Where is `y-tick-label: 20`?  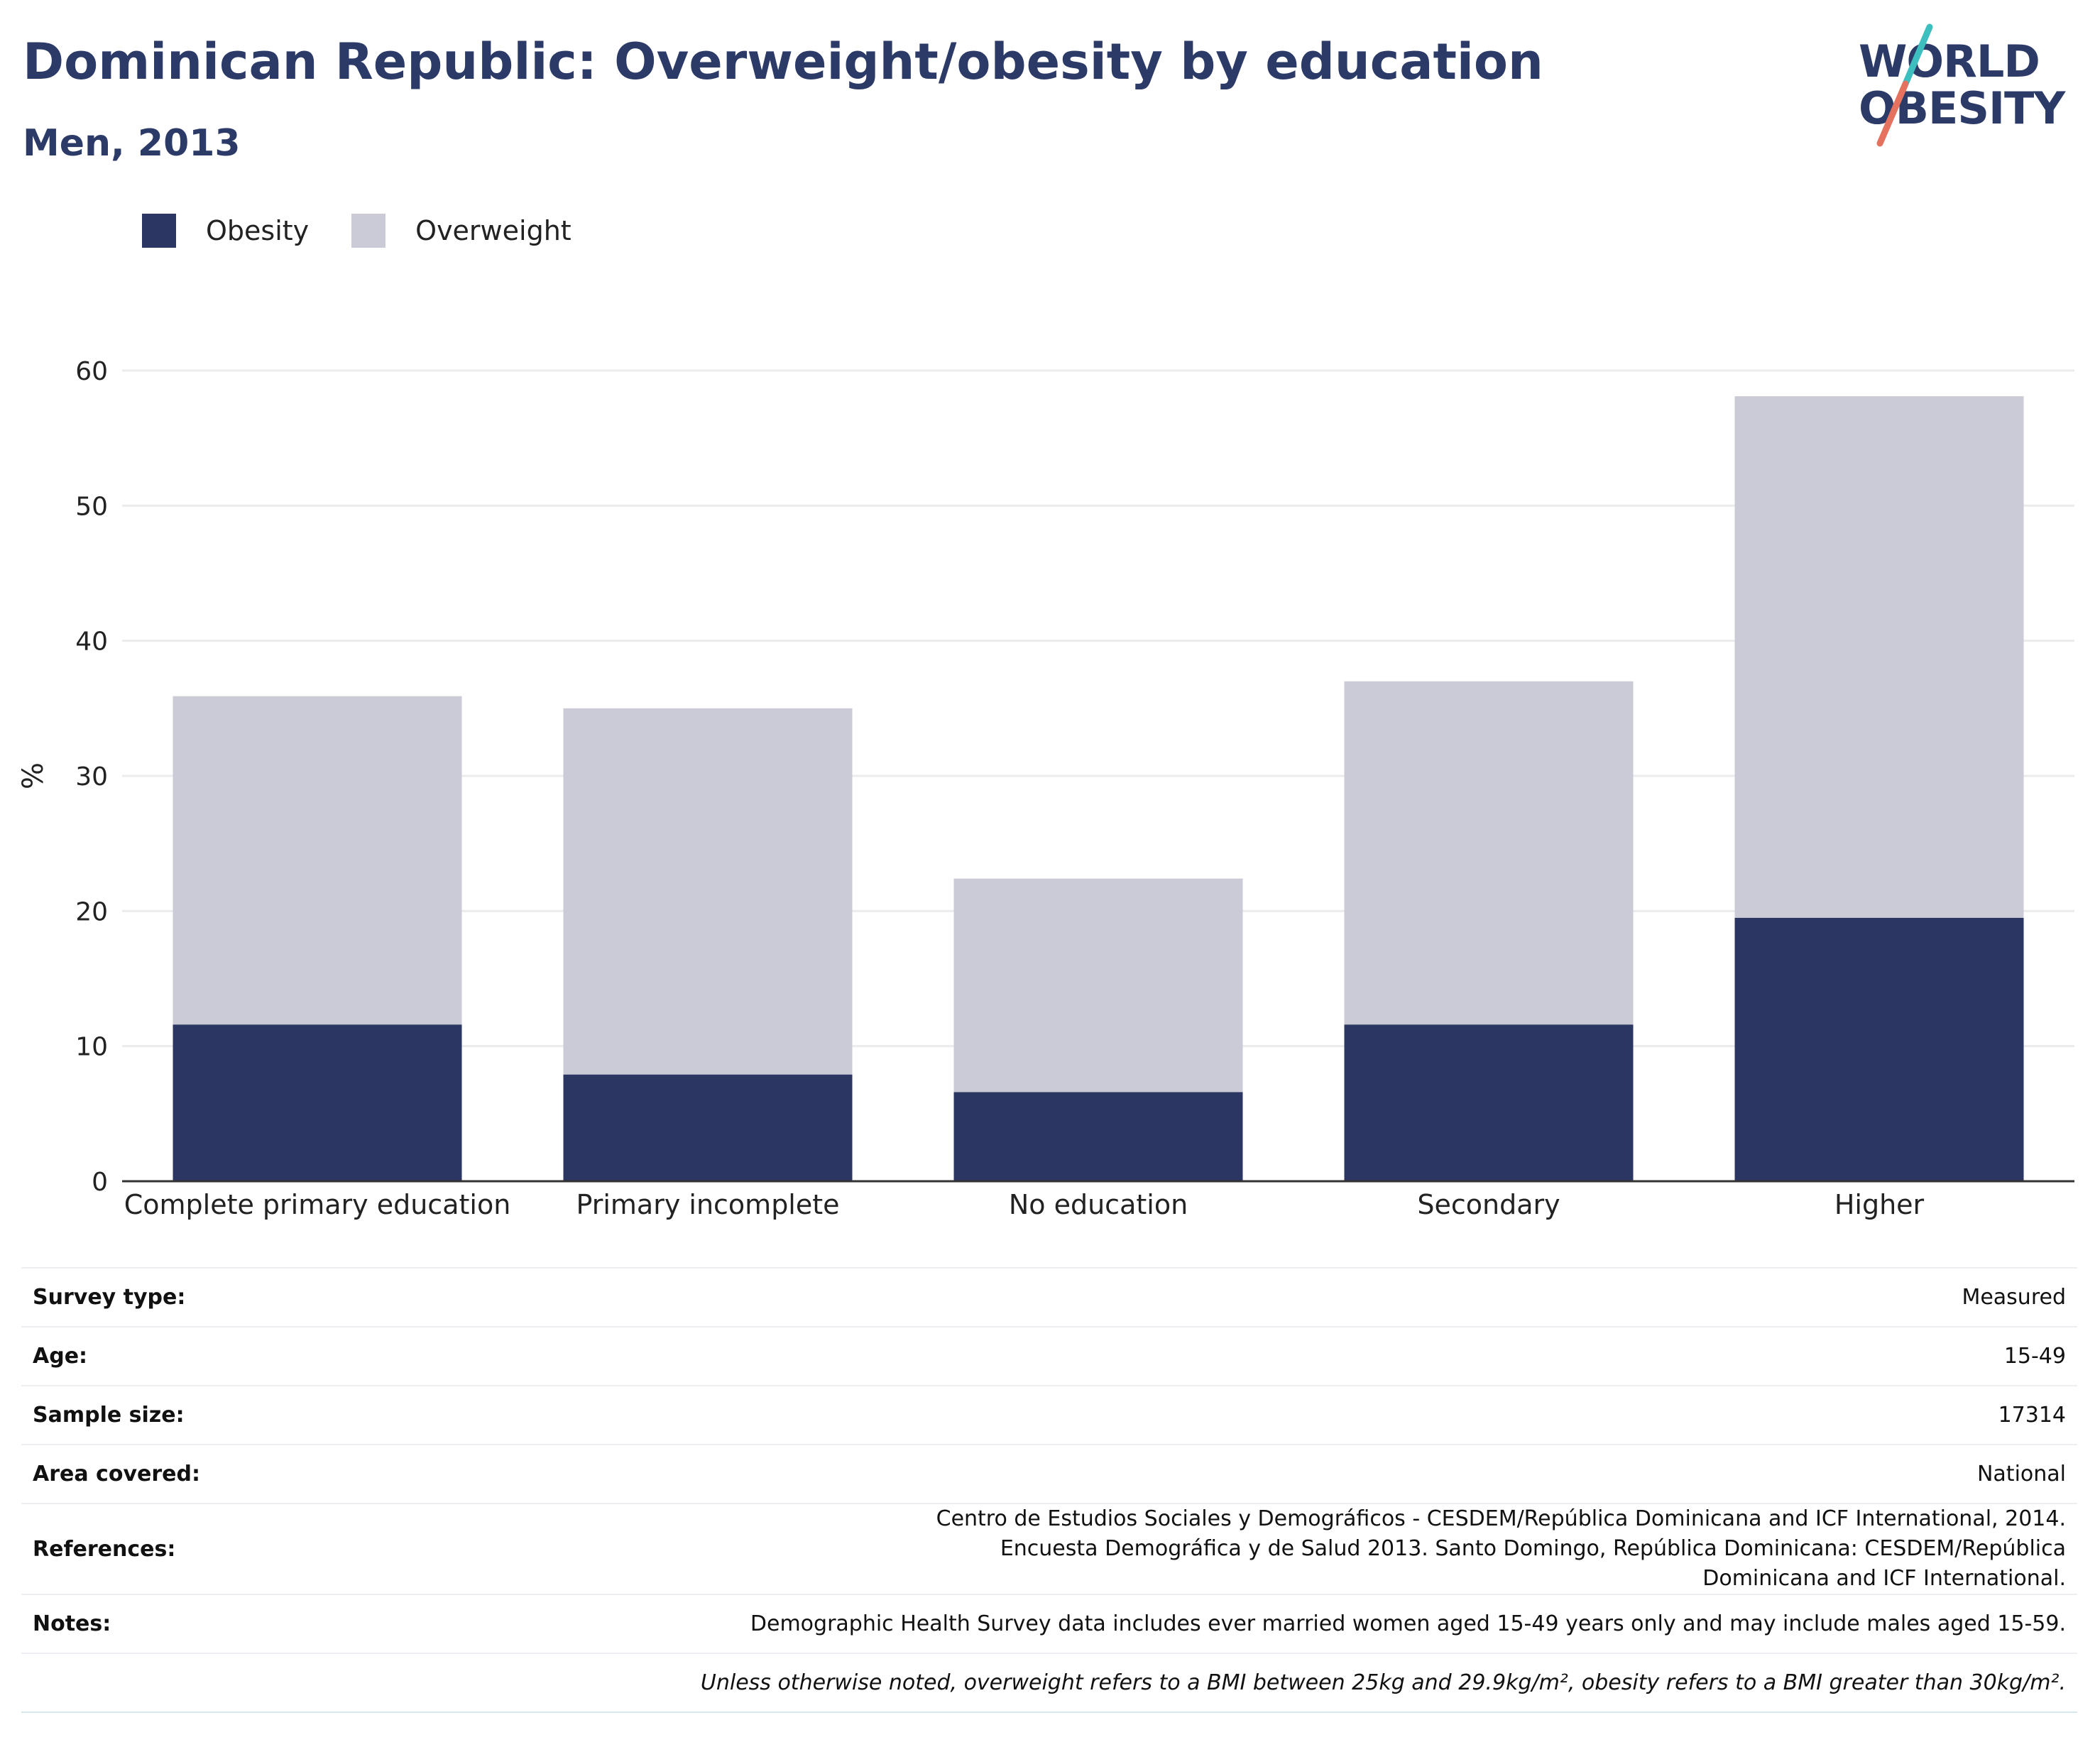
y-tick-label: 20 is located at coordinates (91, 911).